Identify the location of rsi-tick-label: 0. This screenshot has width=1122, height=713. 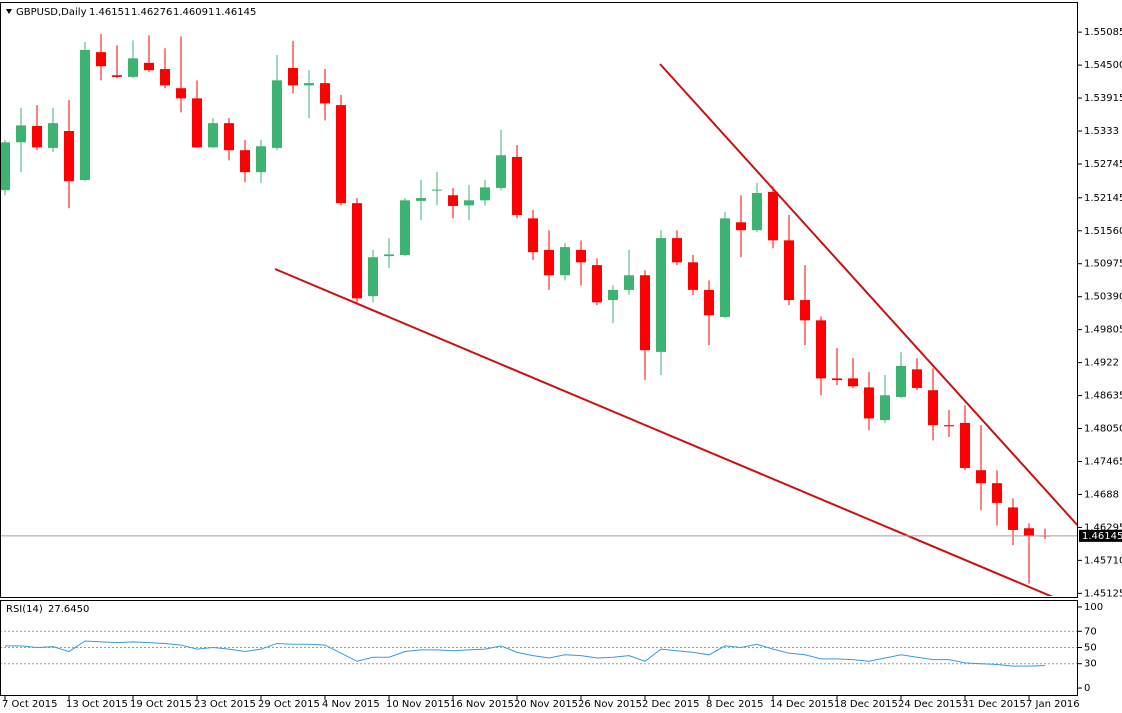
(1087, 688).